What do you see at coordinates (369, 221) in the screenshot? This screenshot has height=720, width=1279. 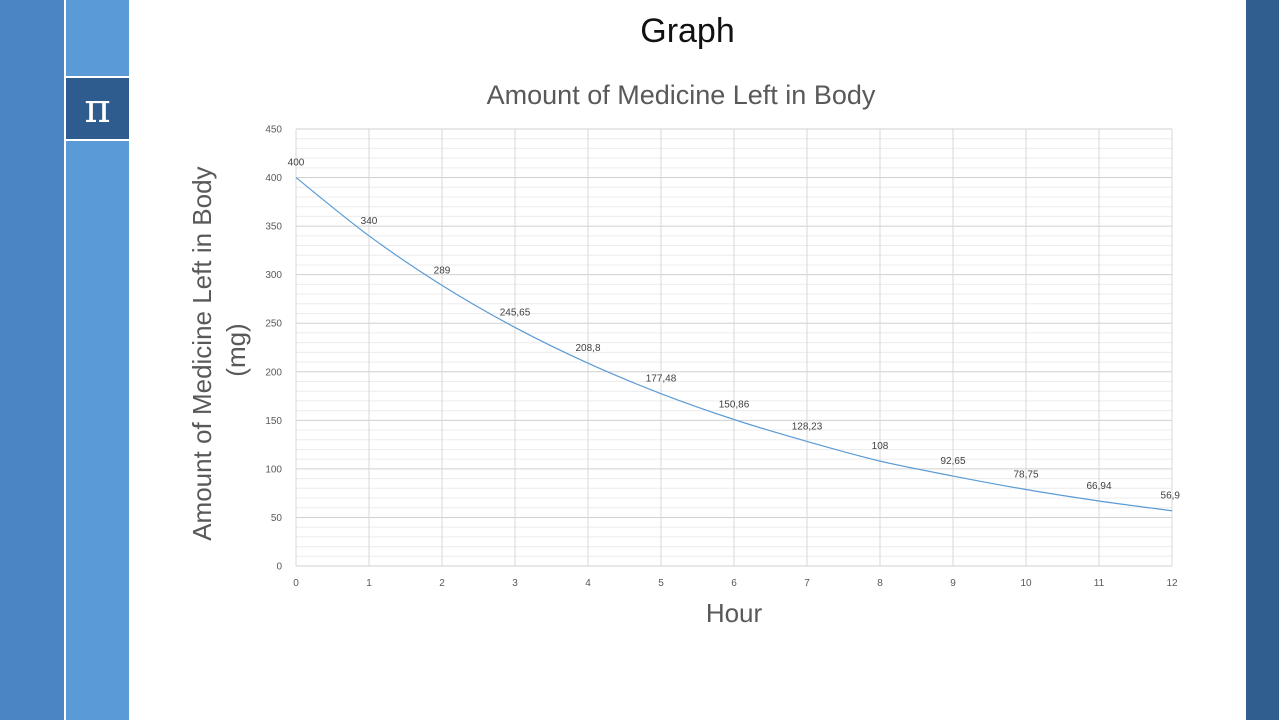 I see `data-label: 340` at bounding box center [369, 221].